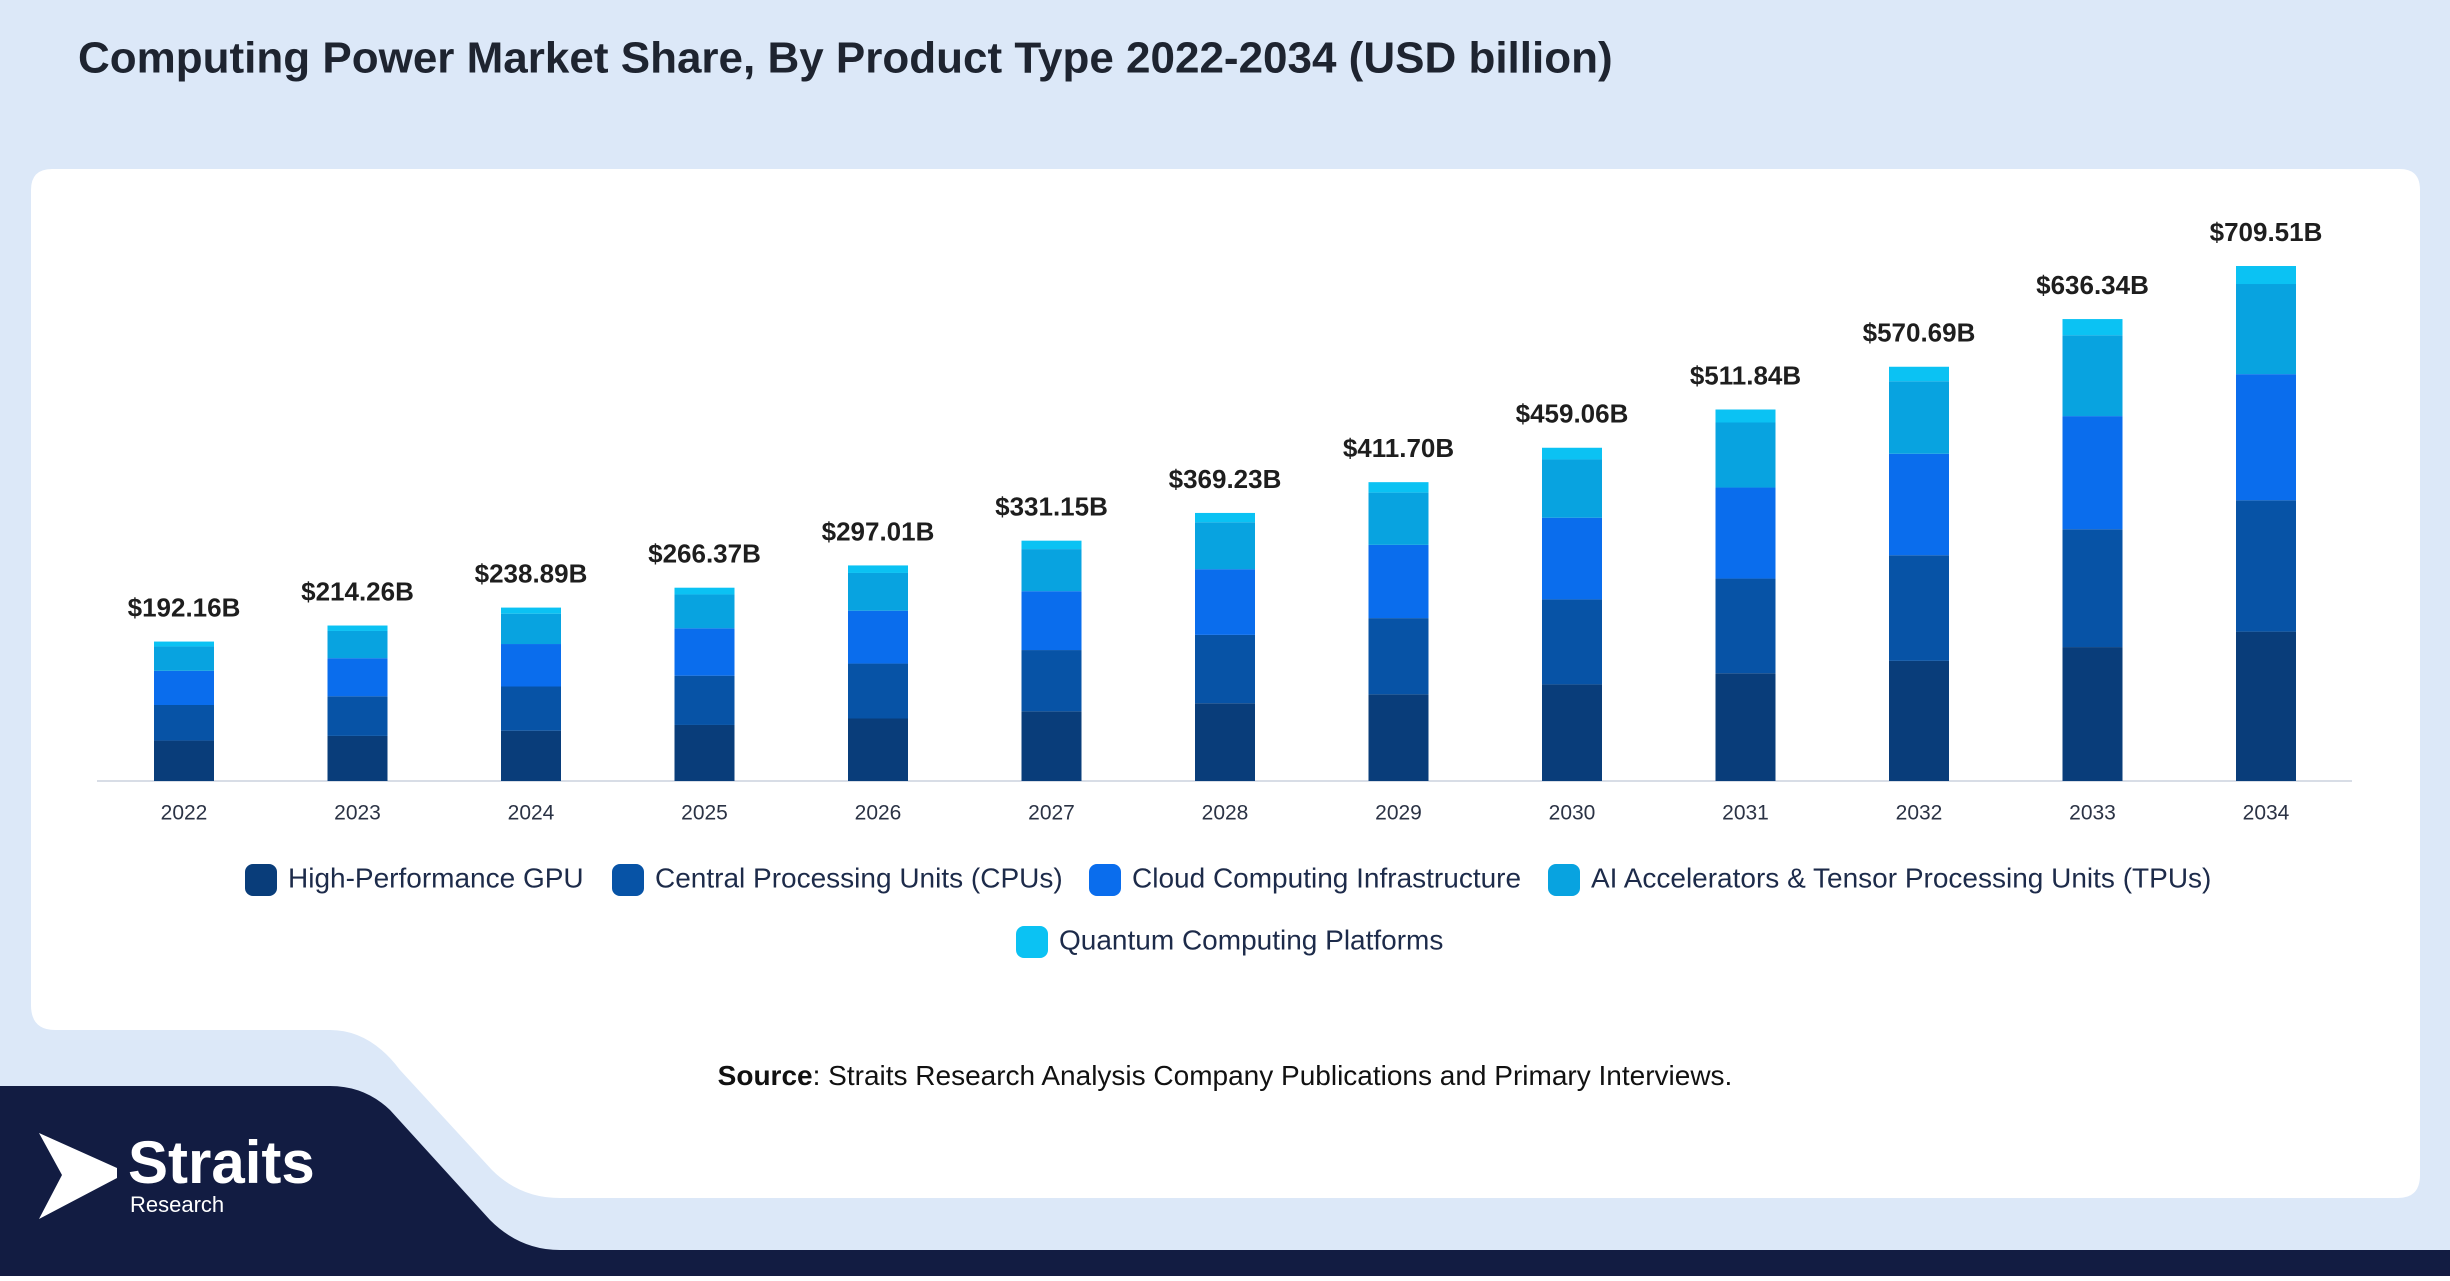 This screenshot has height=1281, width=2450. What do you see at coordinates (1919, 333) in the screenshot?
I see `total-label: $570.69B` at bounding box center [1919, 333].